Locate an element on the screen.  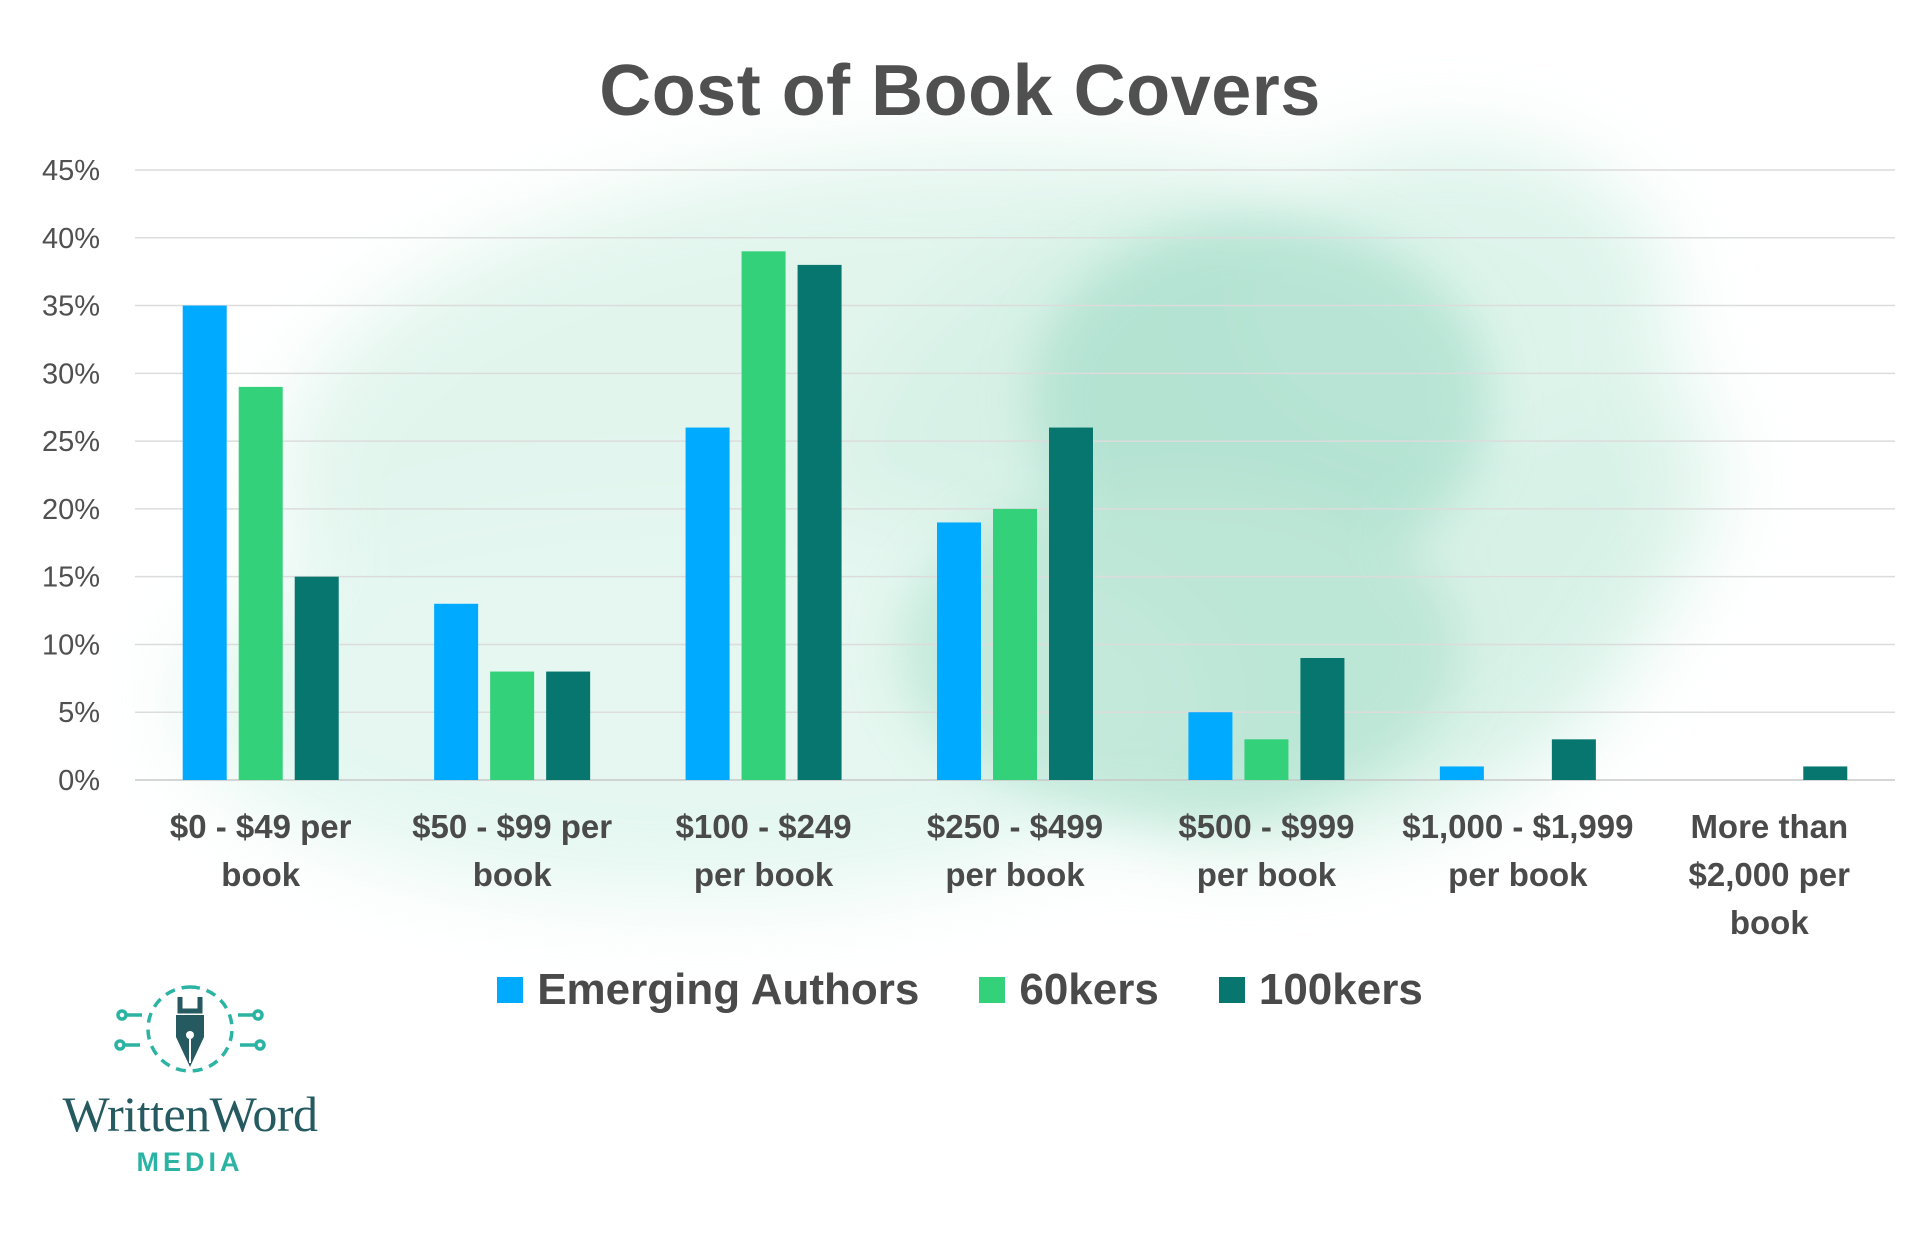
legend-label: 100kers is located at coordinates (1341, 990).